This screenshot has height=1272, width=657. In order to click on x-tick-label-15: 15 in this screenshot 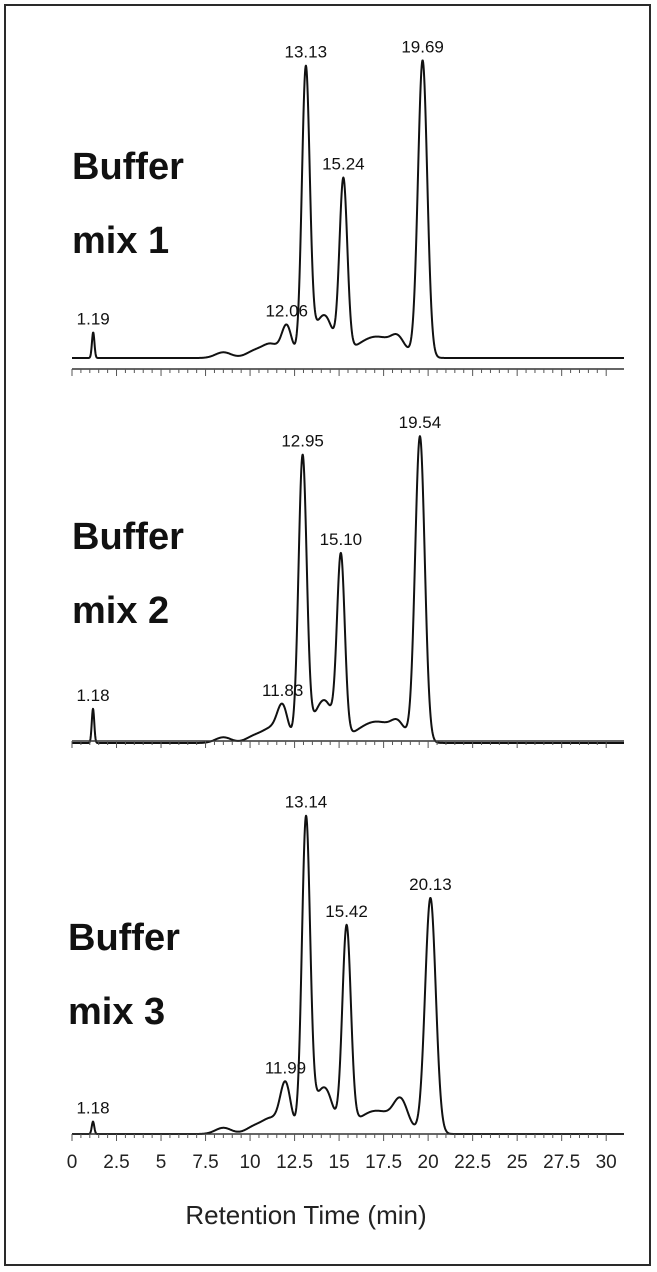, I will do `click(339, 1162)`.